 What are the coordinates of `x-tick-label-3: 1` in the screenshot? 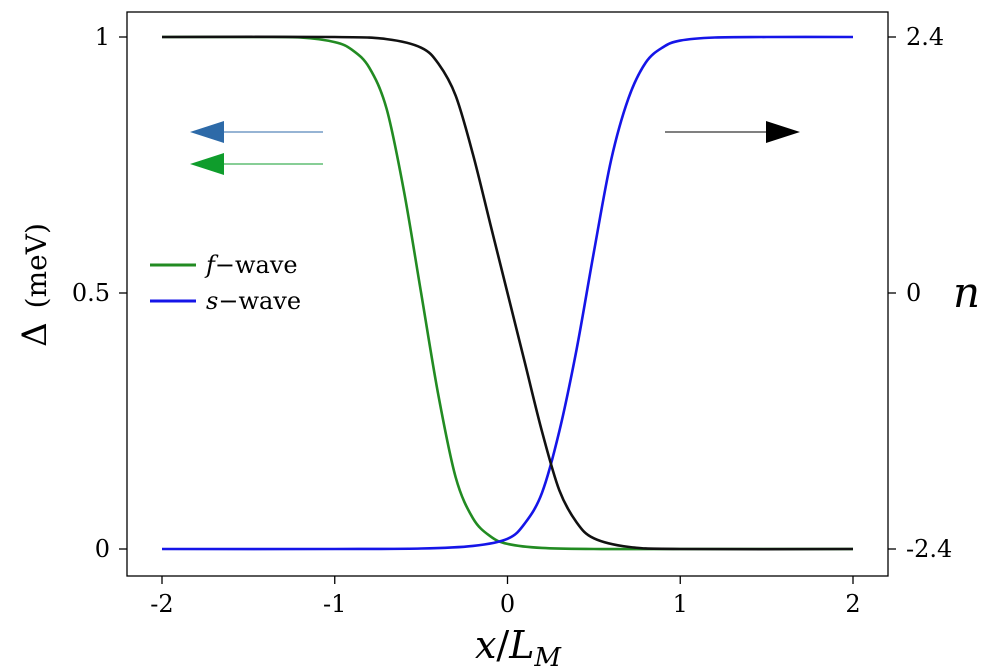 It's located at (680, 604).